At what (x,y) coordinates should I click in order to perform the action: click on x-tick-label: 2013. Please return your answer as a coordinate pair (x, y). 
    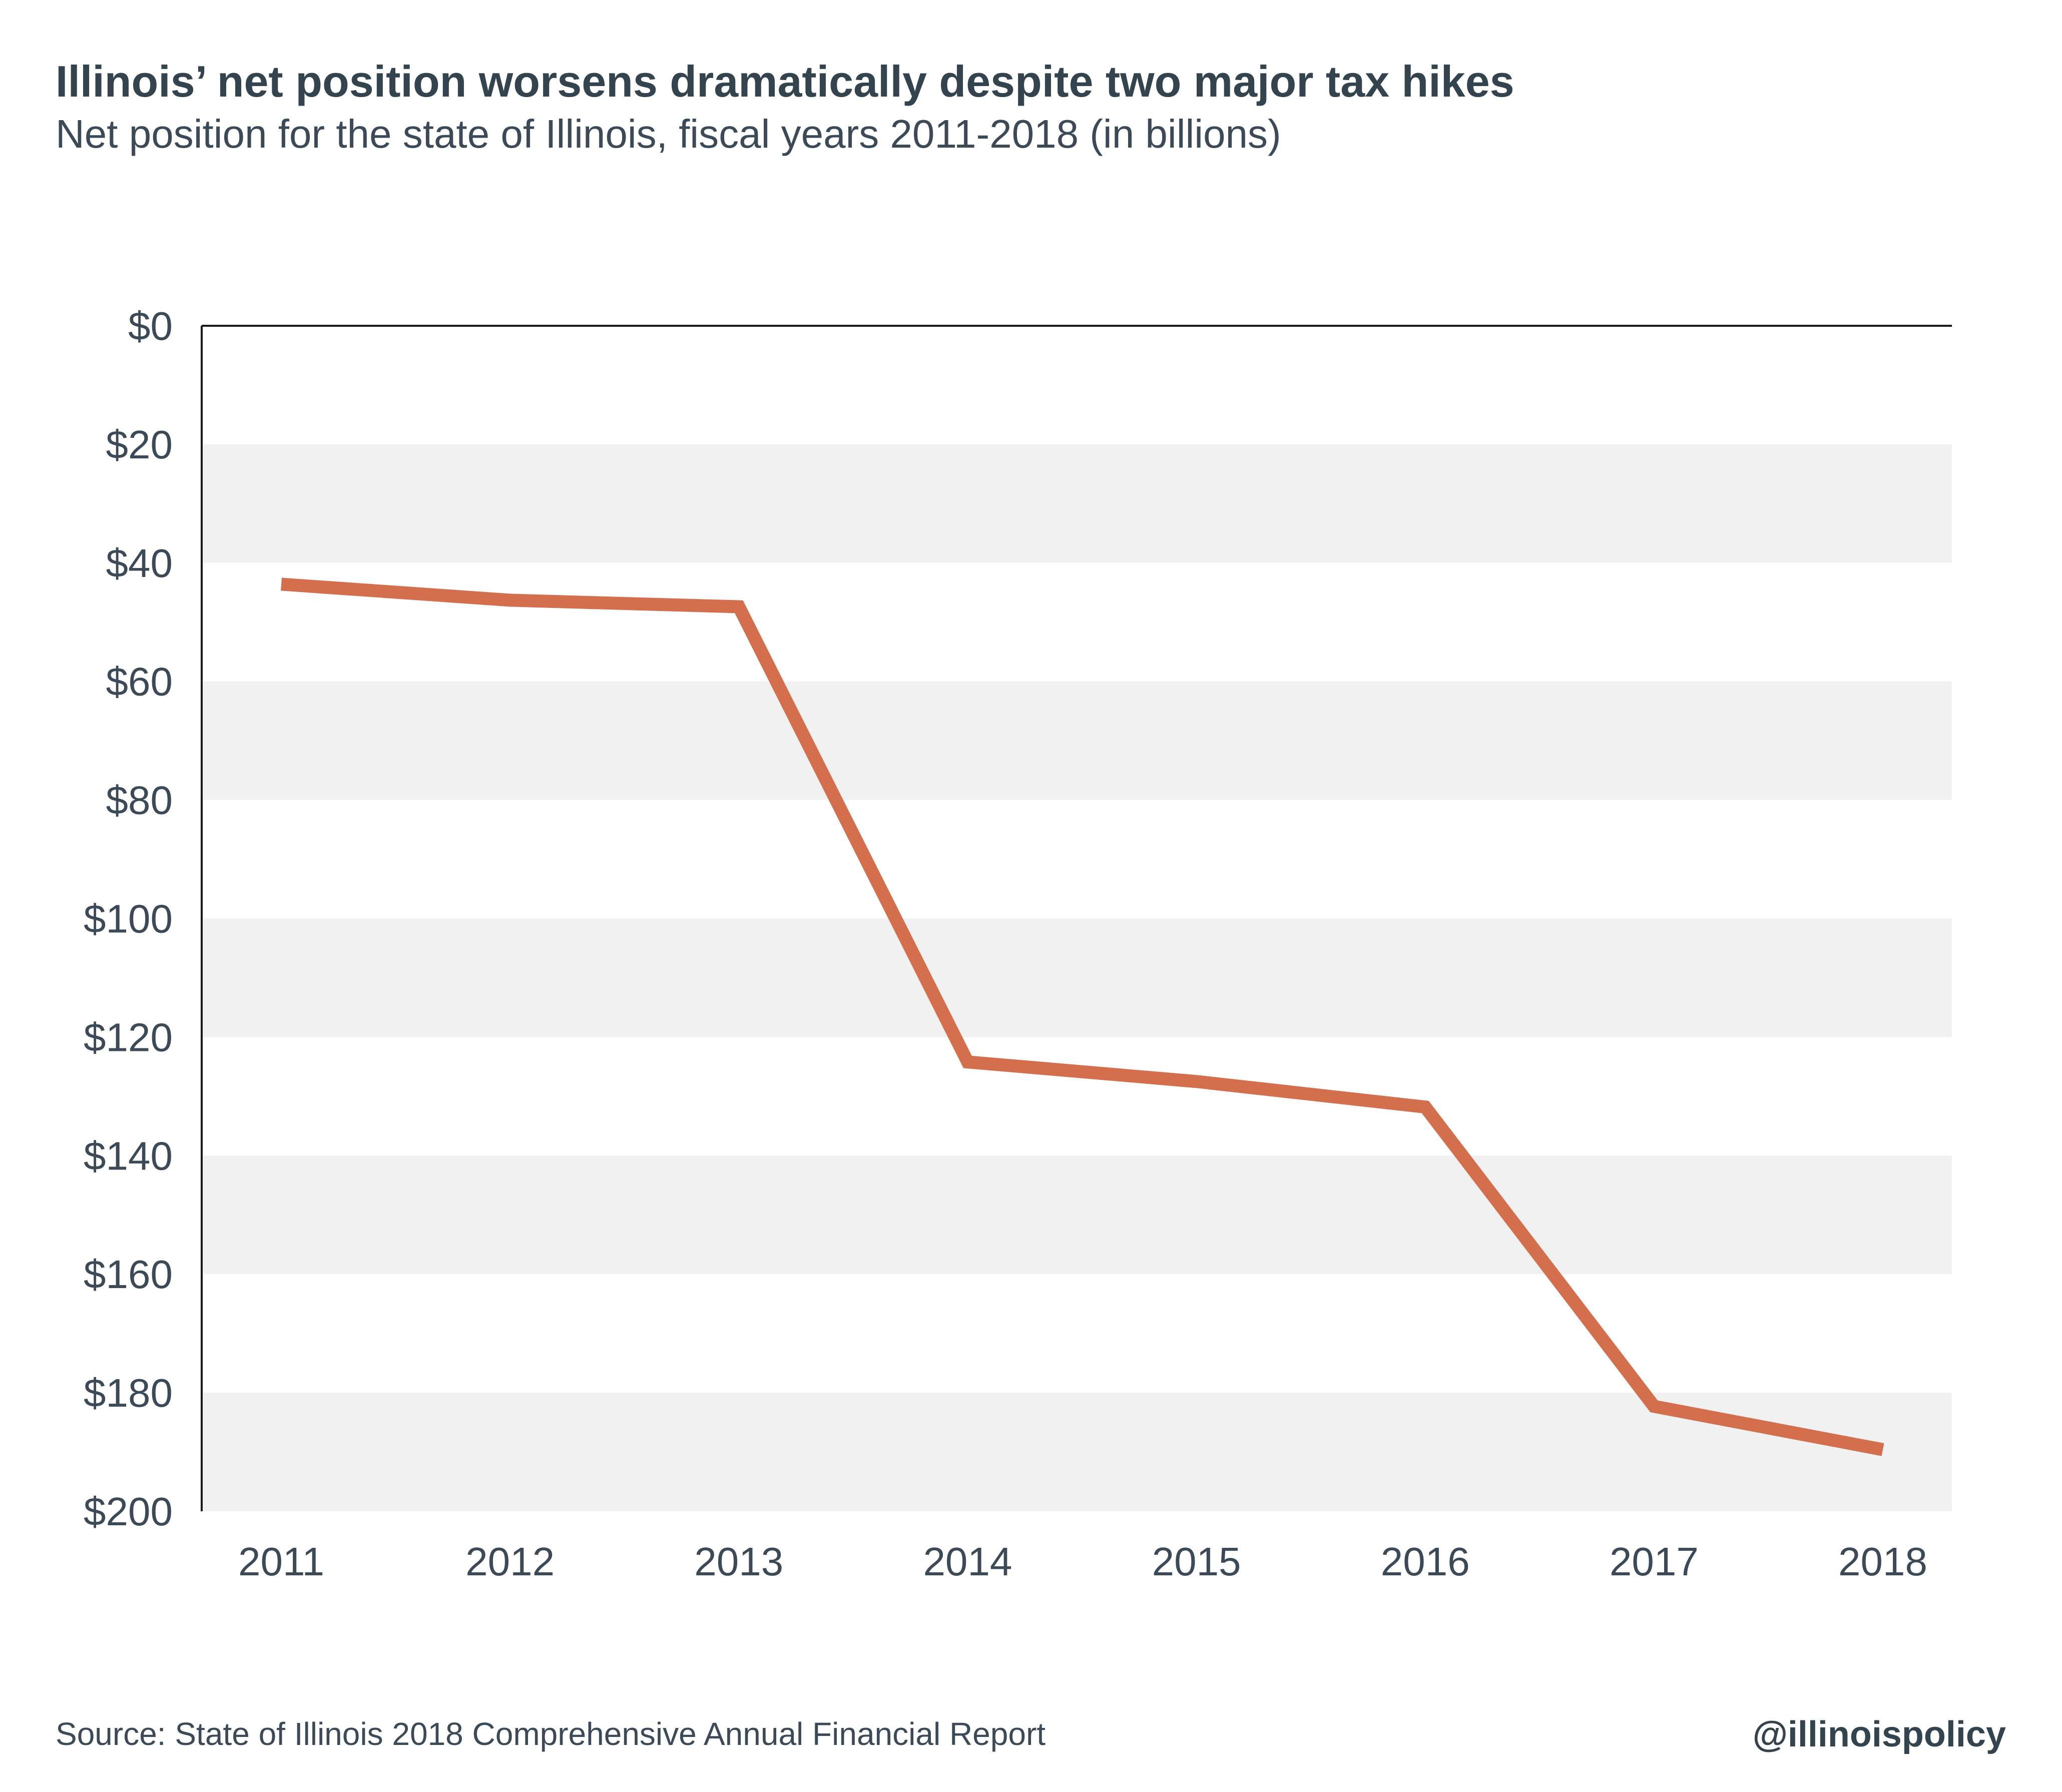
    Looking at the image, I should click on (738, 1561).